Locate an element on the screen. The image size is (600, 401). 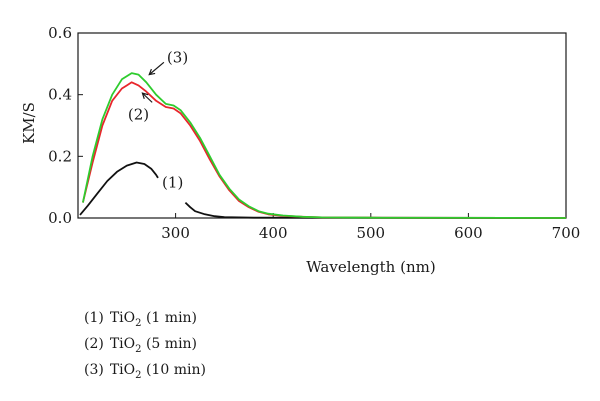
chart-annotations: (1) (2) (3) is located at coordinates (158, 120).